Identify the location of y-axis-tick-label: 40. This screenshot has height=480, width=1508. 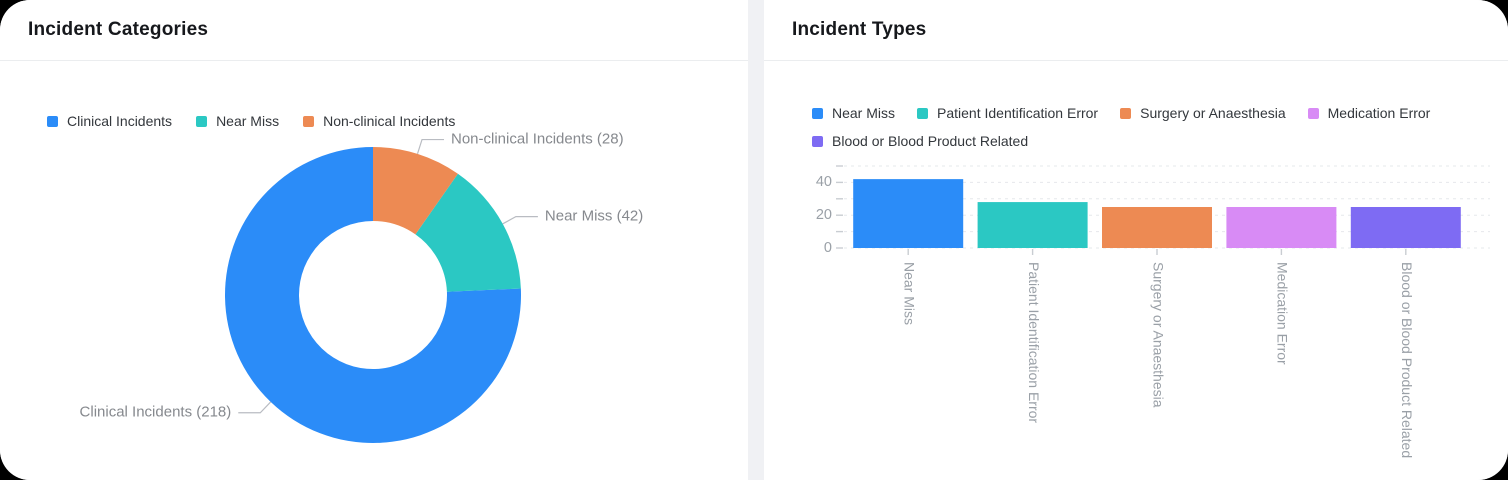
(824, 182).